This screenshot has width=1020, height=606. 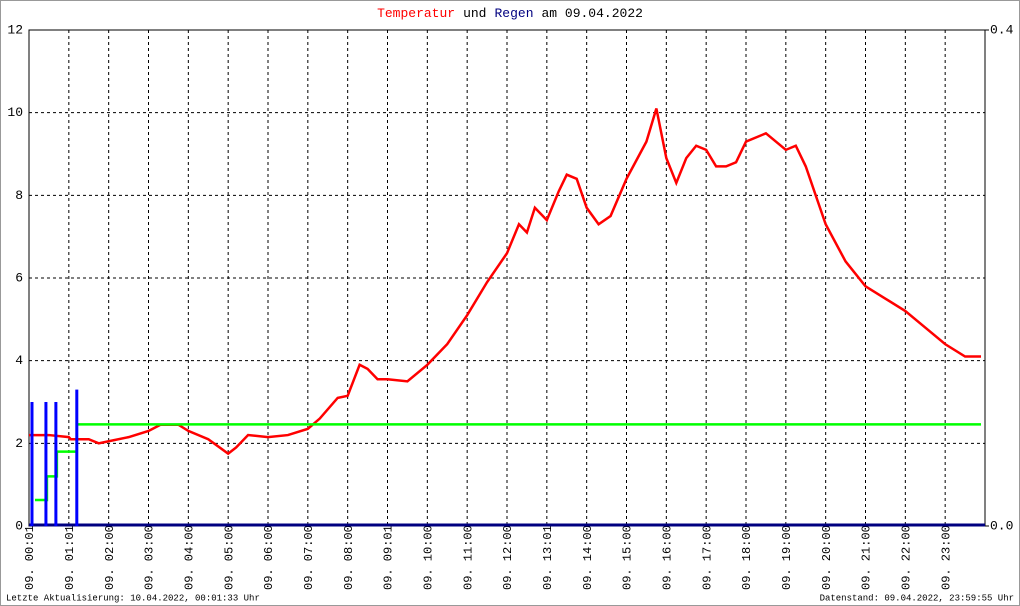 What do you see at coordinates (907, 557) in the screenshot?
I see `x-tick-label: 09. 22:00` at bounding box center [907, 557].